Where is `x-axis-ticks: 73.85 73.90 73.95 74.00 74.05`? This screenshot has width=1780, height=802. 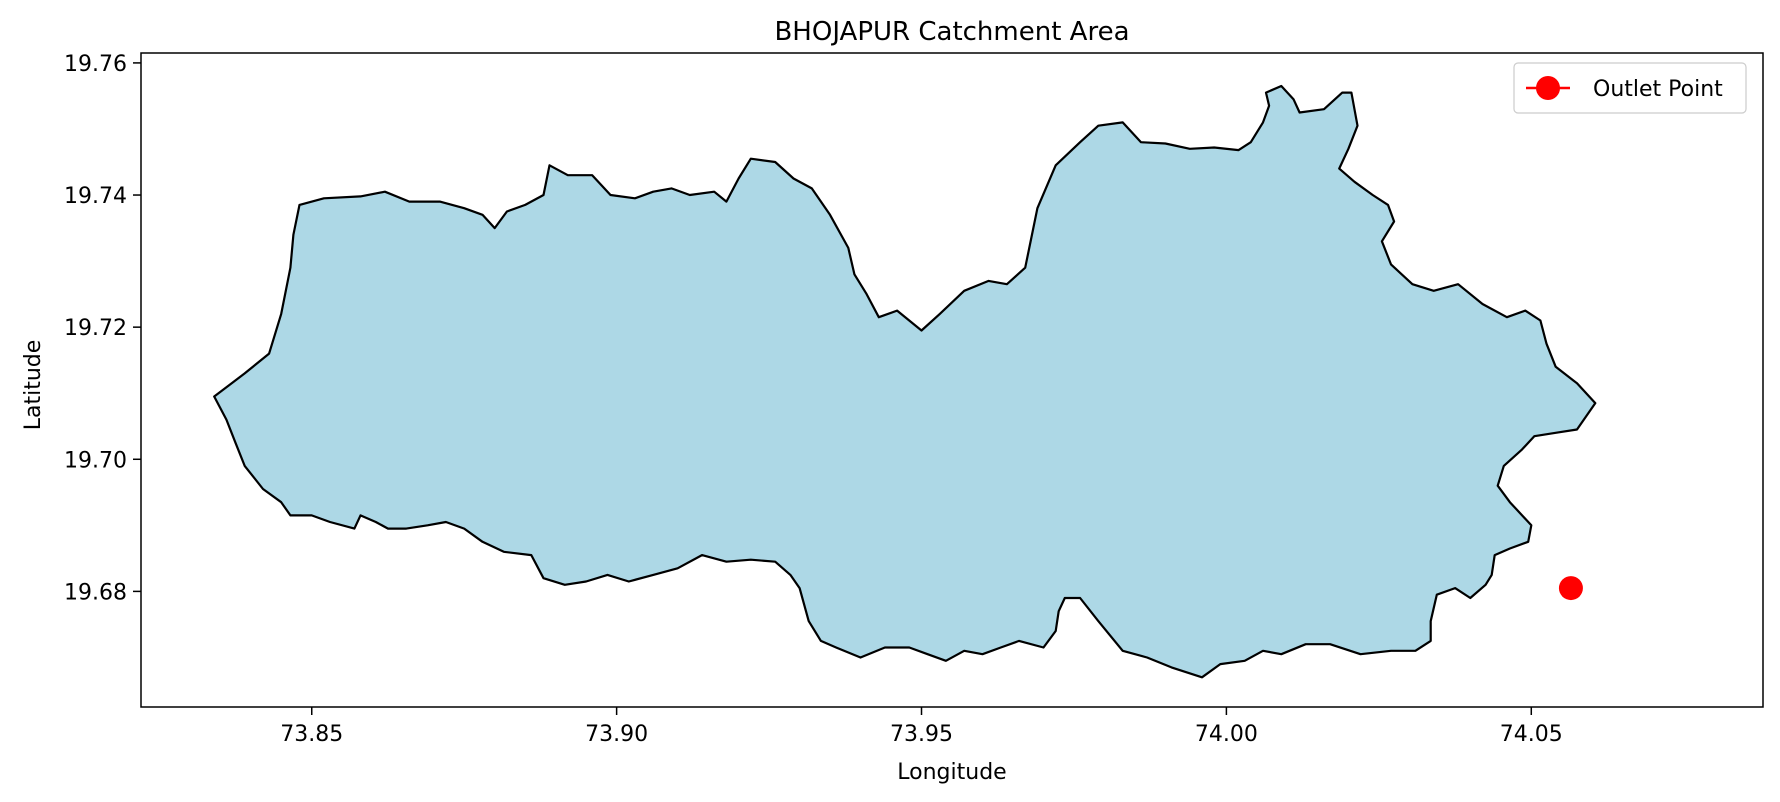 x-axis-ticks: 73.85 73.90 73.95 74.00 74.05 is located at coordinates (921, 727).